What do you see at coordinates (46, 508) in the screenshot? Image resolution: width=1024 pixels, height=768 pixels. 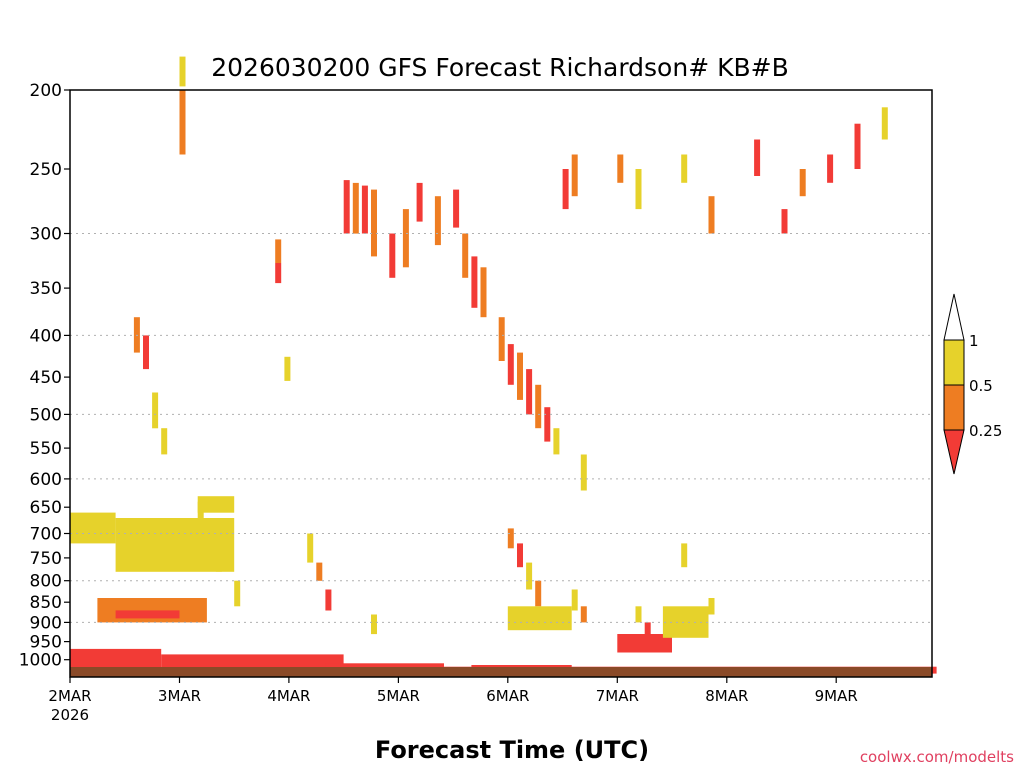 I see `y-tick-label-650: 650` at bounding box center [46, 508].